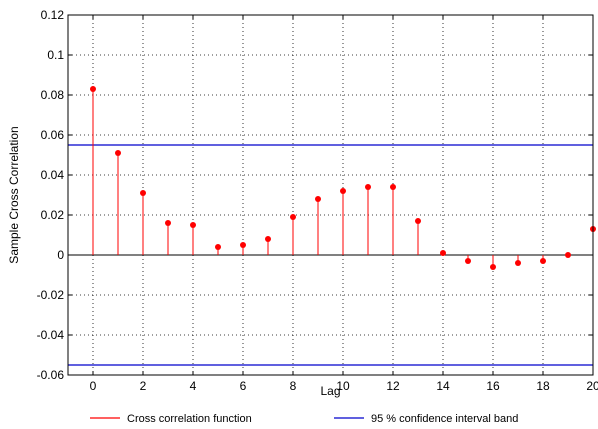 Image resolution: width=598 pixels, height=429 pixels. Describe the element at coordinates (14, 194) in the screenshot. I see `y-axis-label: Sample Cross Correlation` at that location.